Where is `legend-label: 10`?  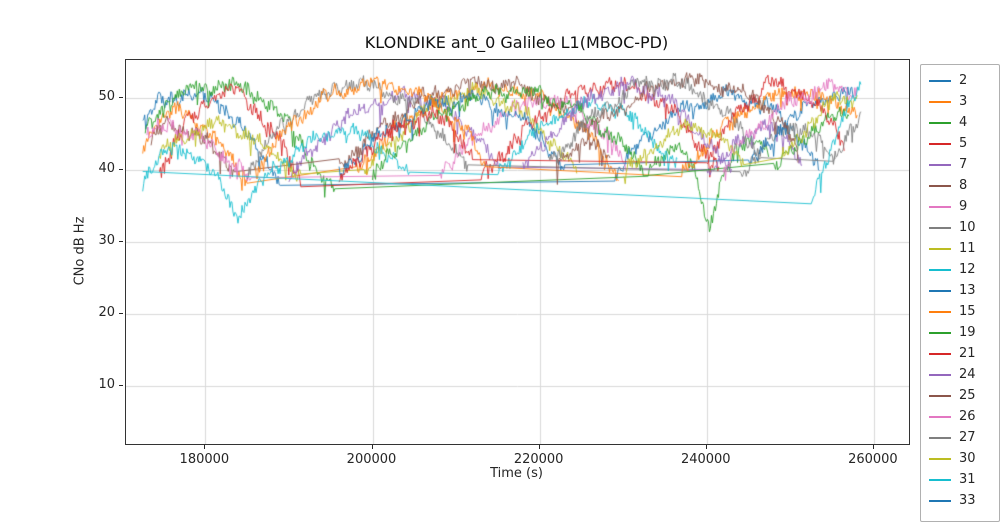
legend-label: 10 is located at coordinates (967, 227).